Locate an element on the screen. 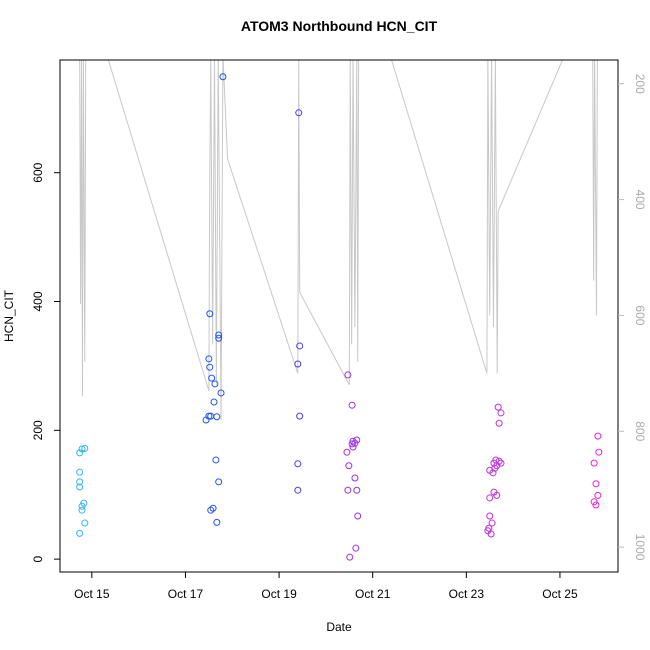  x-tick-label: Oct 19 is located at coordinates (279, 594).